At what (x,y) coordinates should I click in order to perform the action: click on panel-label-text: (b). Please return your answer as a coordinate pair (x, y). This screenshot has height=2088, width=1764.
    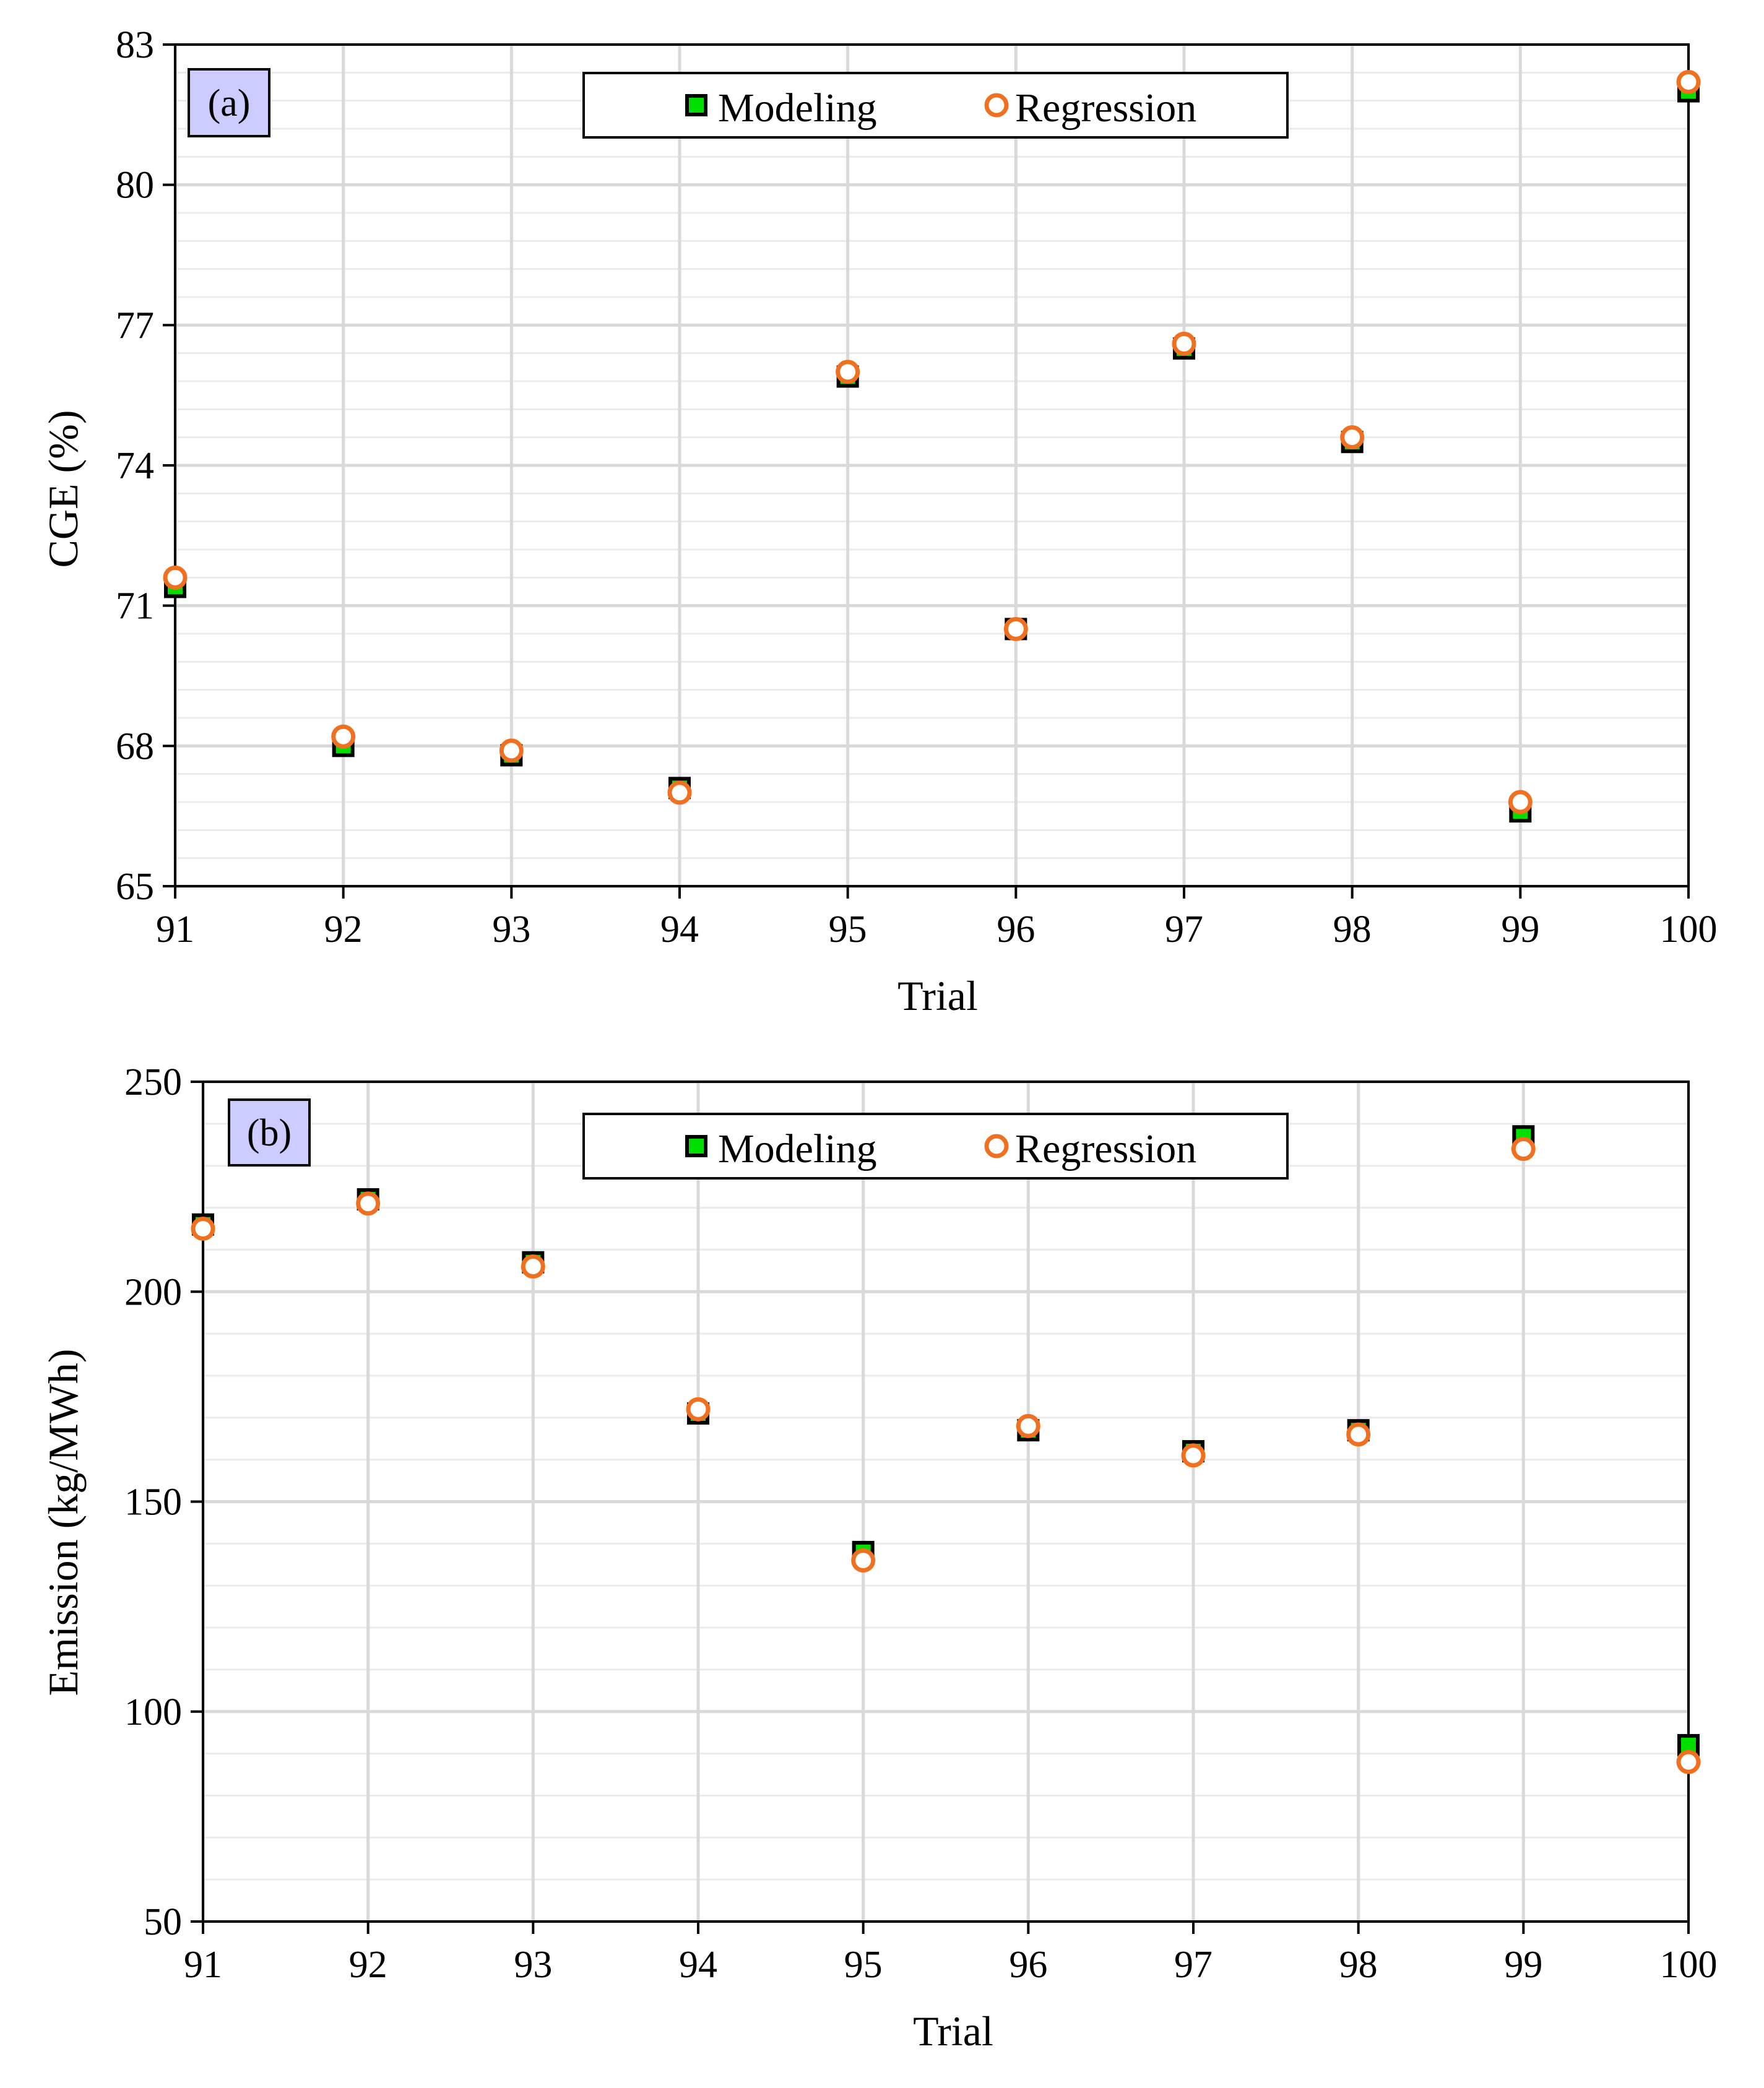
    Looking at the image, I should click on (269, 1133).